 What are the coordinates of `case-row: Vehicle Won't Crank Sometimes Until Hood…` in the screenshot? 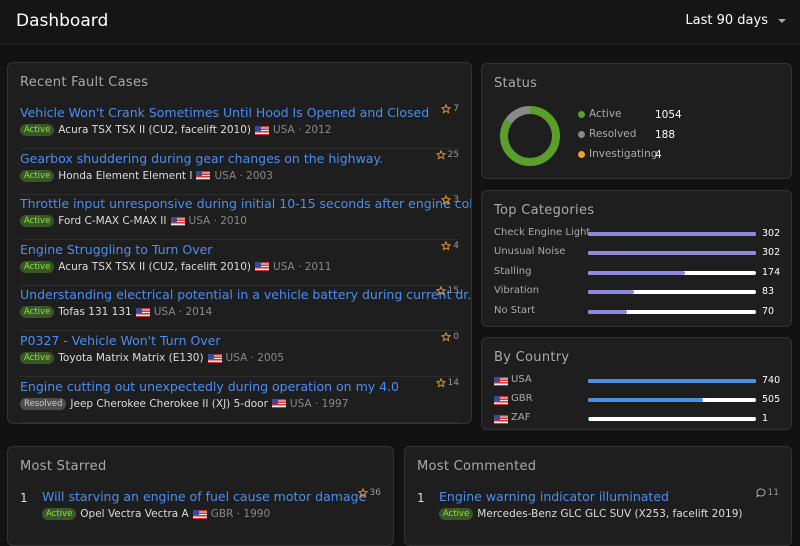 It's located at (239, 126).